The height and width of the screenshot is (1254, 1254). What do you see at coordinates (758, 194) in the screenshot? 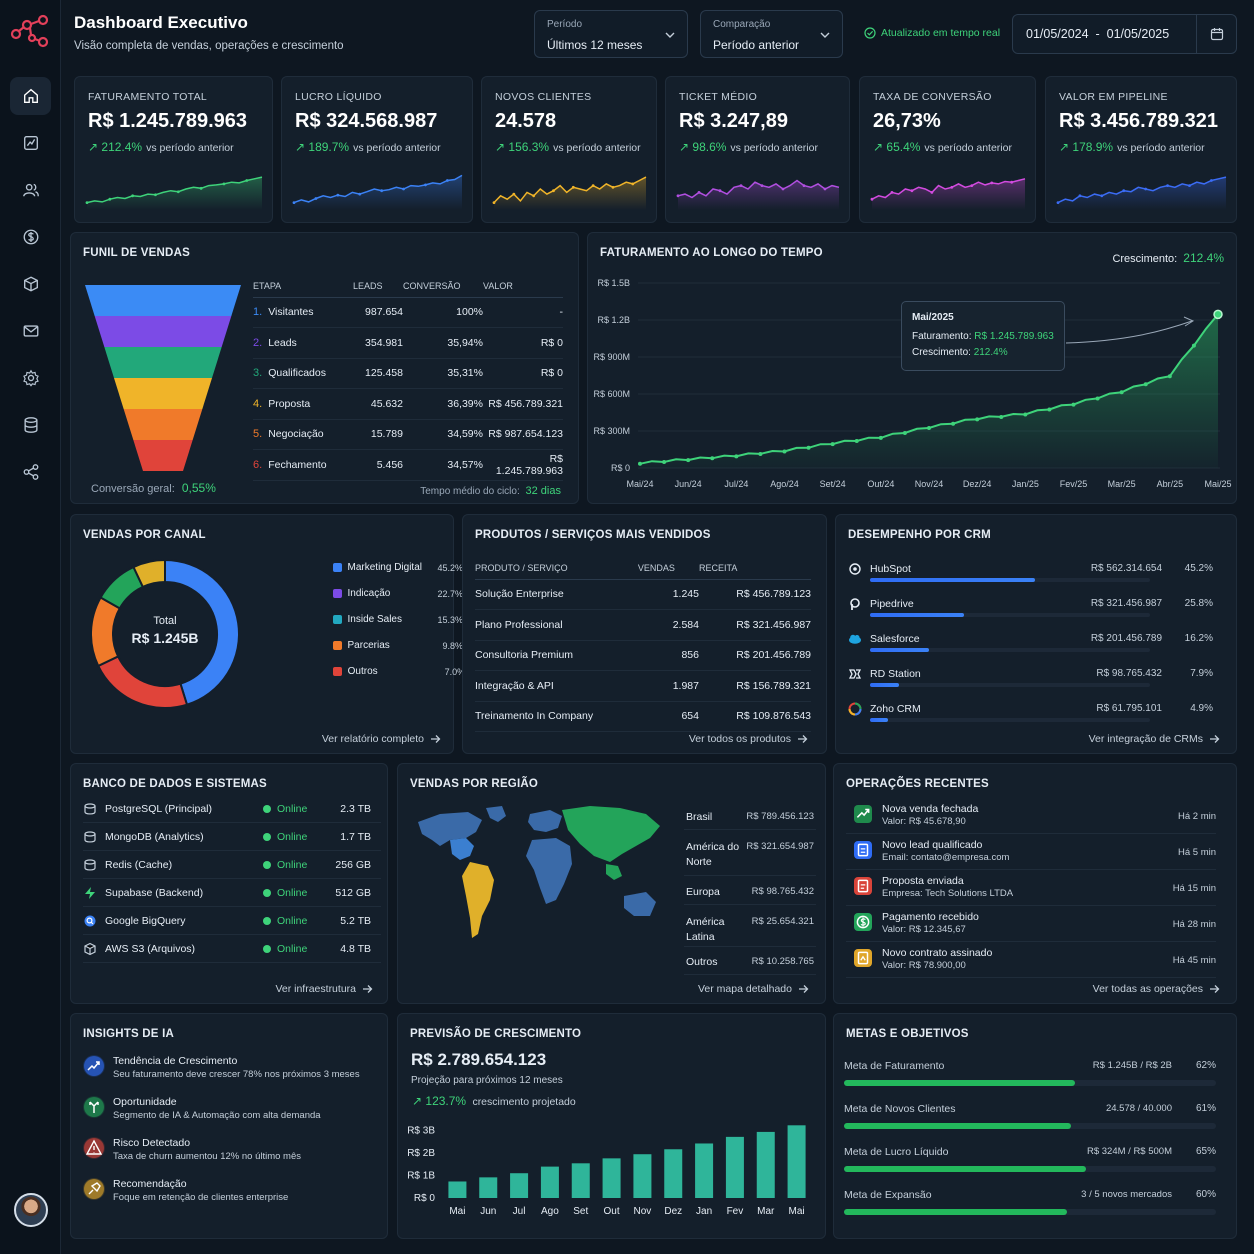
I see `kpi-sparkline` at bounding box center [758, 194].